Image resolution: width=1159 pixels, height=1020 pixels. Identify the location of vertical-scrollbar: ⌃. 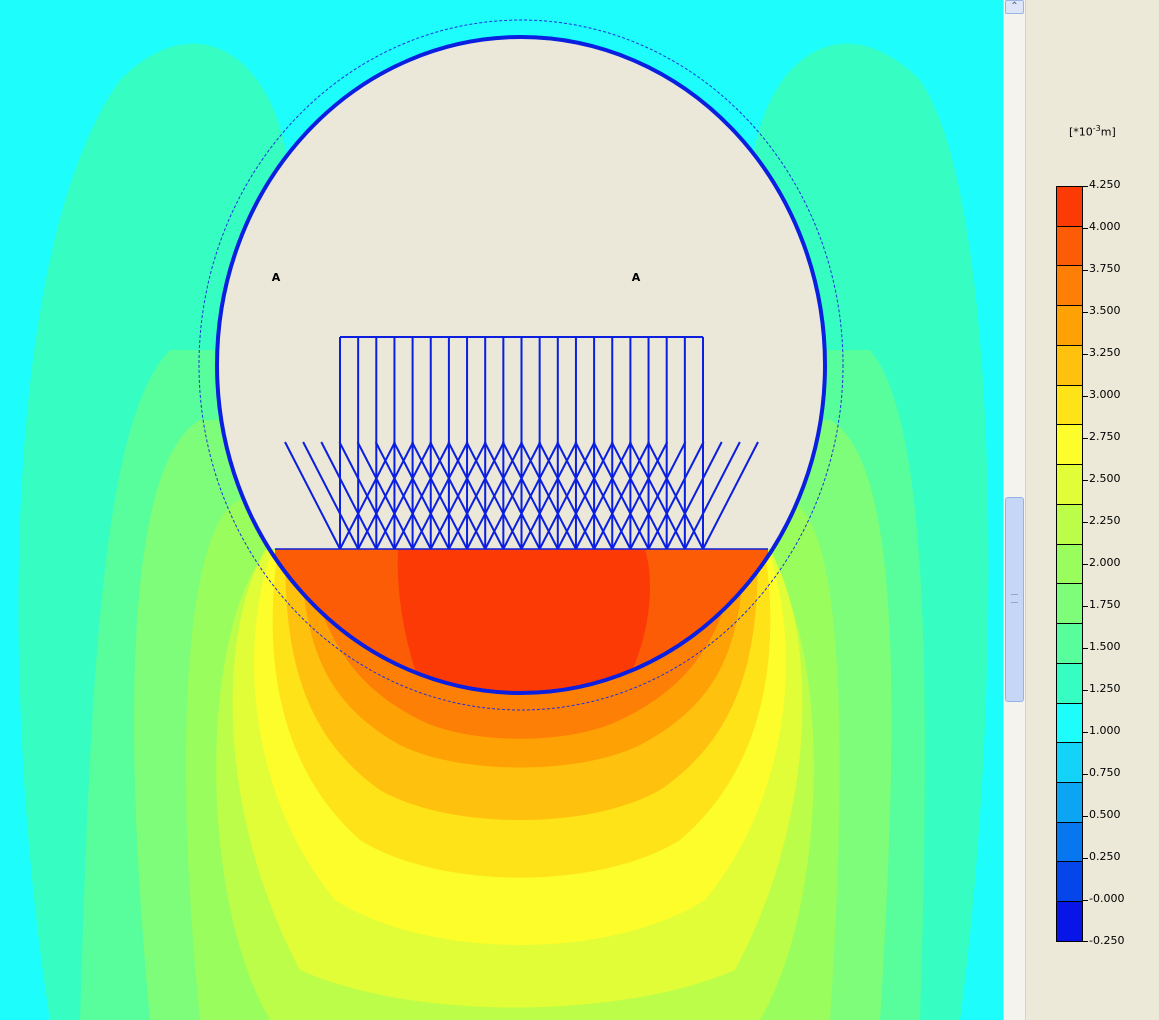
(1014, 510).